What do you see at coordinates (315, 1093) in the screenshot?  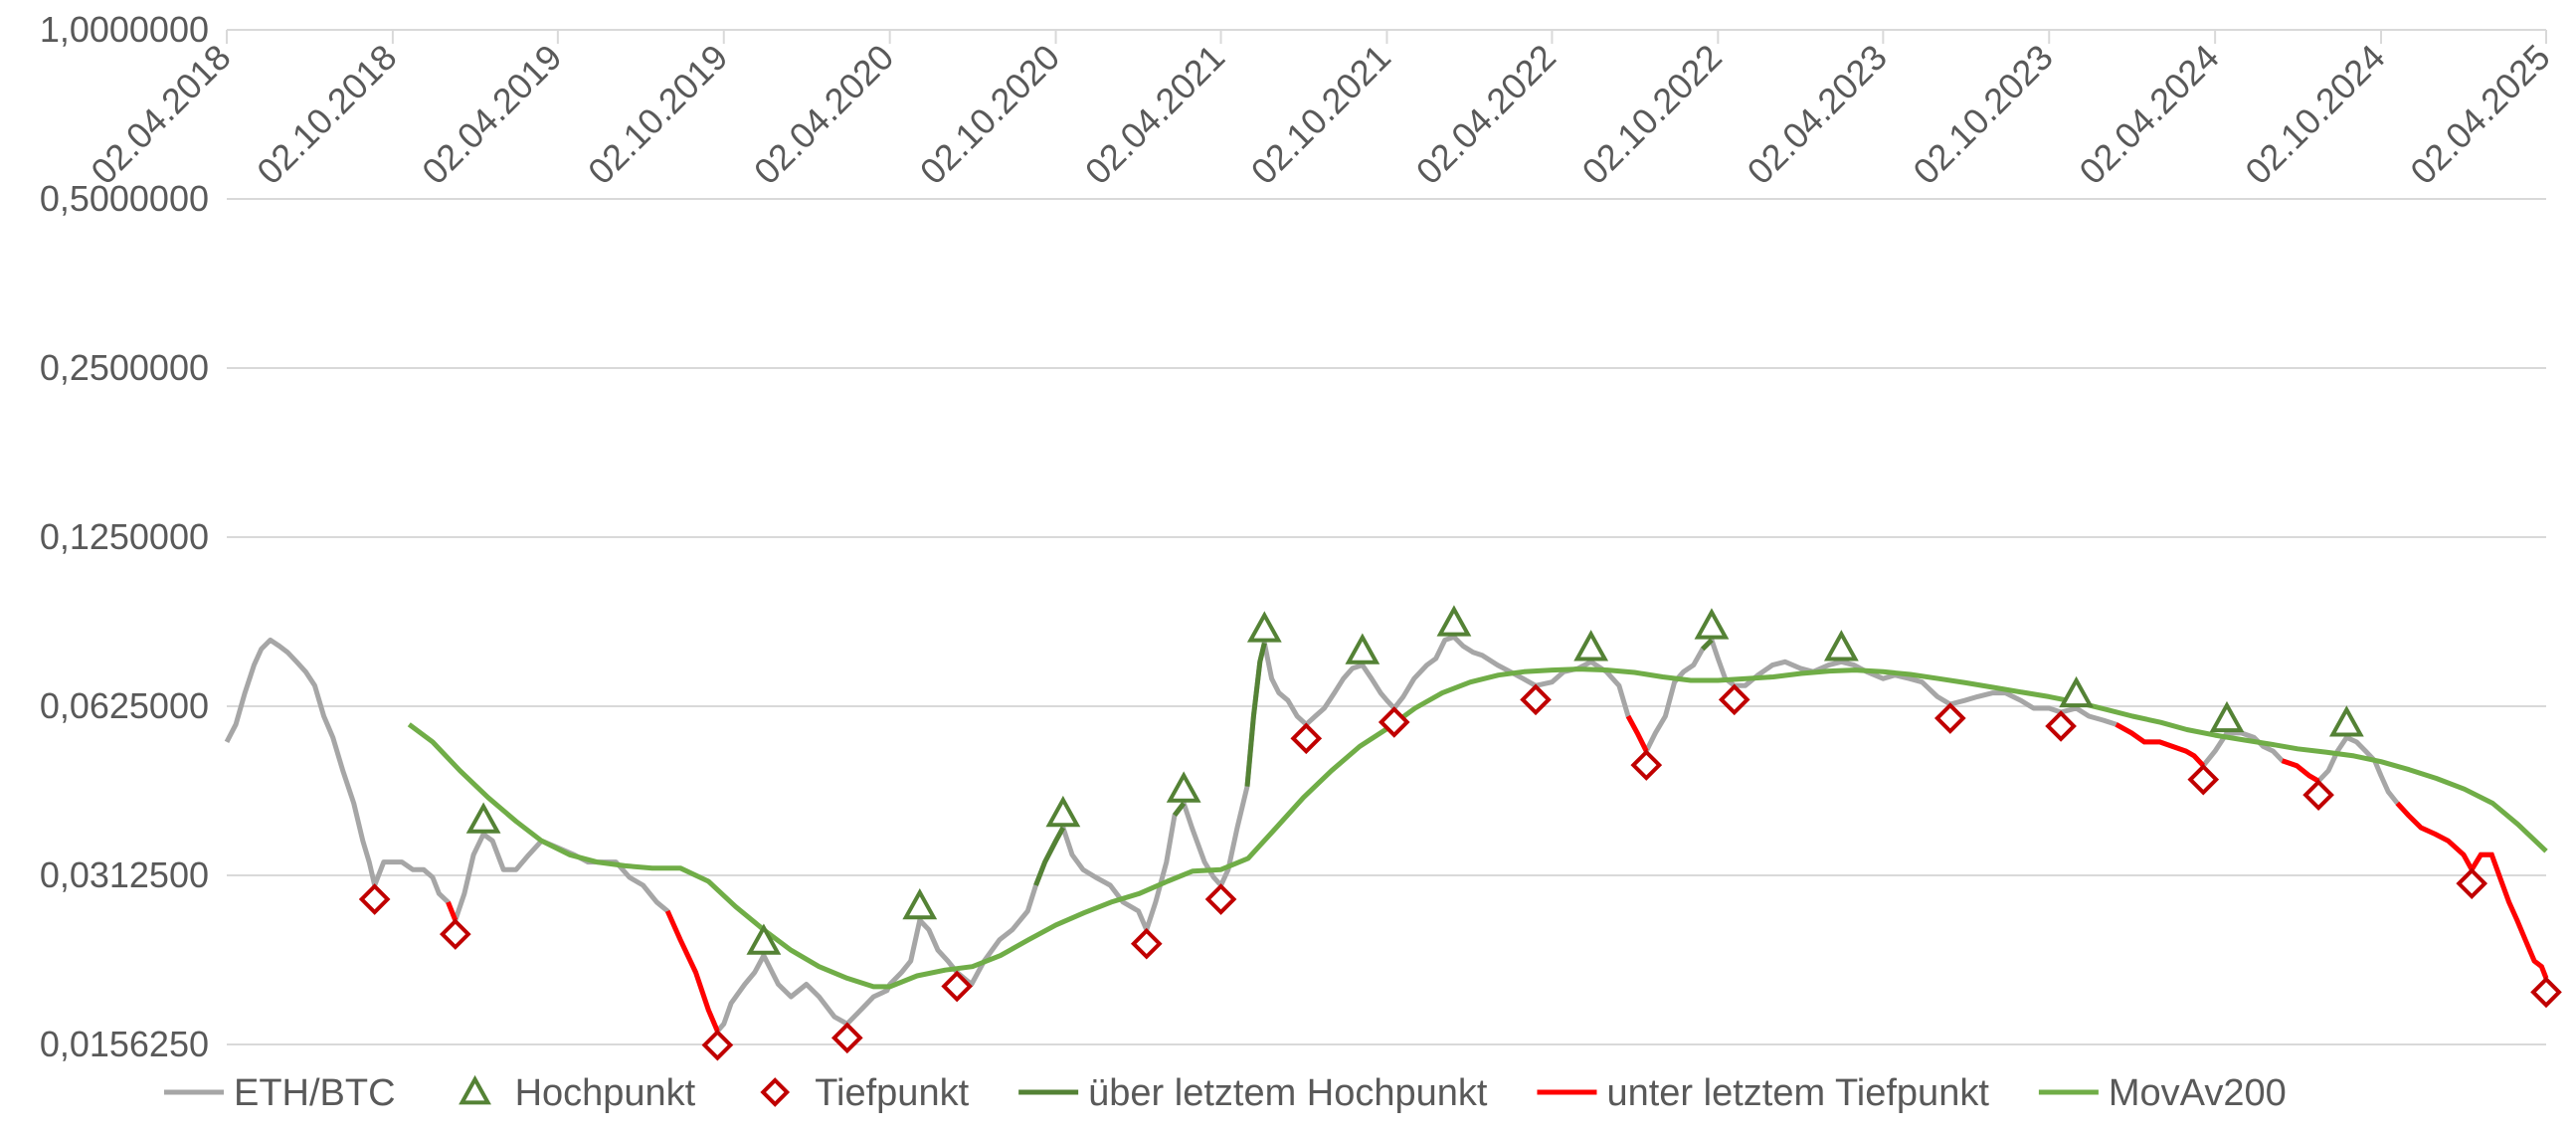 I see `legend-label: ETH/BTC` at bounding box center [315, 1093].